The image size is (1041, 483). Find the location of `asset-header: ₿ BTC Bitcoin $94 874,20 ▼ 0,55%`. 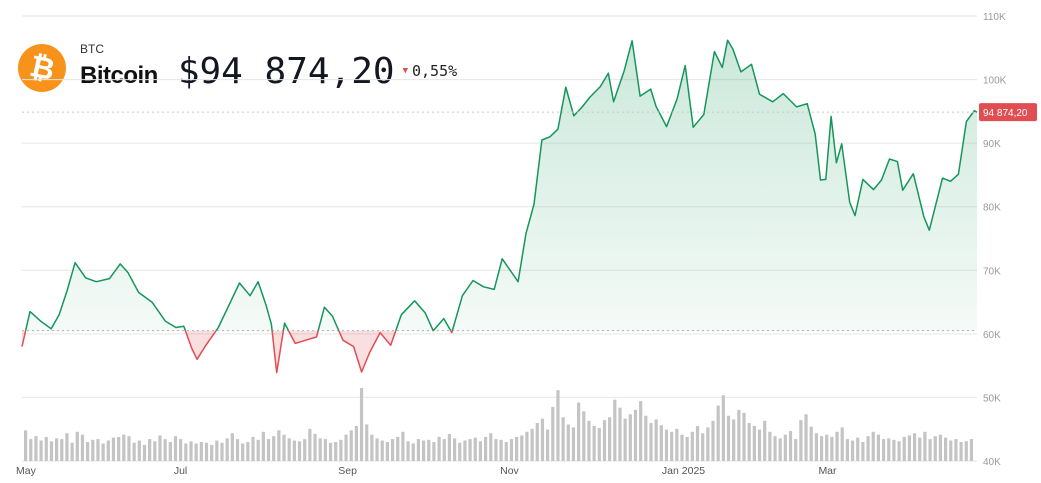

asset-header: ₿ BTC Bitcoin $94 874,20 ▼ 0,55% is located at coordinates (237, 67).